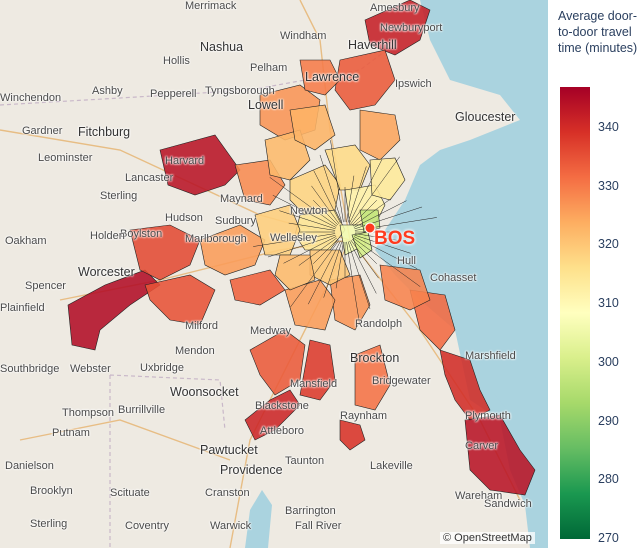 The height and width of the screenshot is (548, 640). What do you see at coordinates (142, 410) in the screenshot?
I see `place-label: Burrillville` at bounding box center [142, 410].